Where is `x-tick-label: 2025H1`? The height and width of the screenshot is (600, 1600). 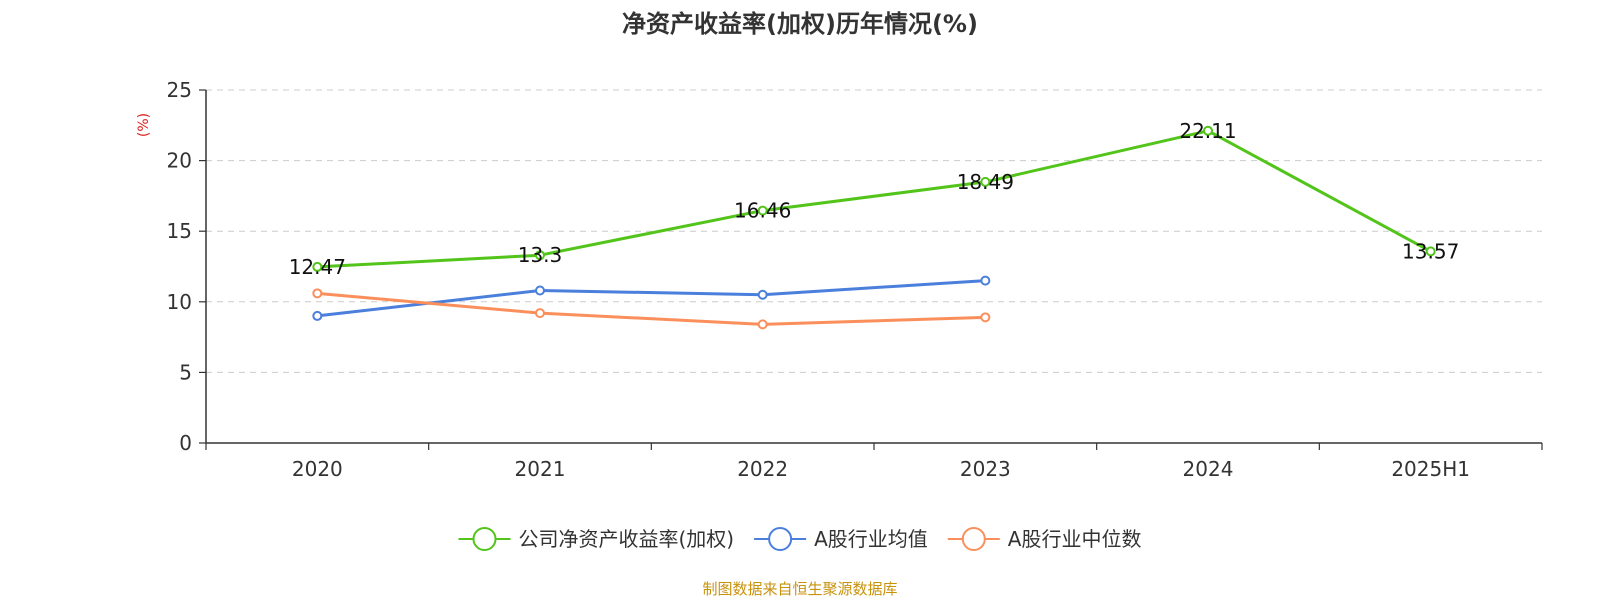
x-tick-label: 2025H1 is located at coordinates (1430, 469).